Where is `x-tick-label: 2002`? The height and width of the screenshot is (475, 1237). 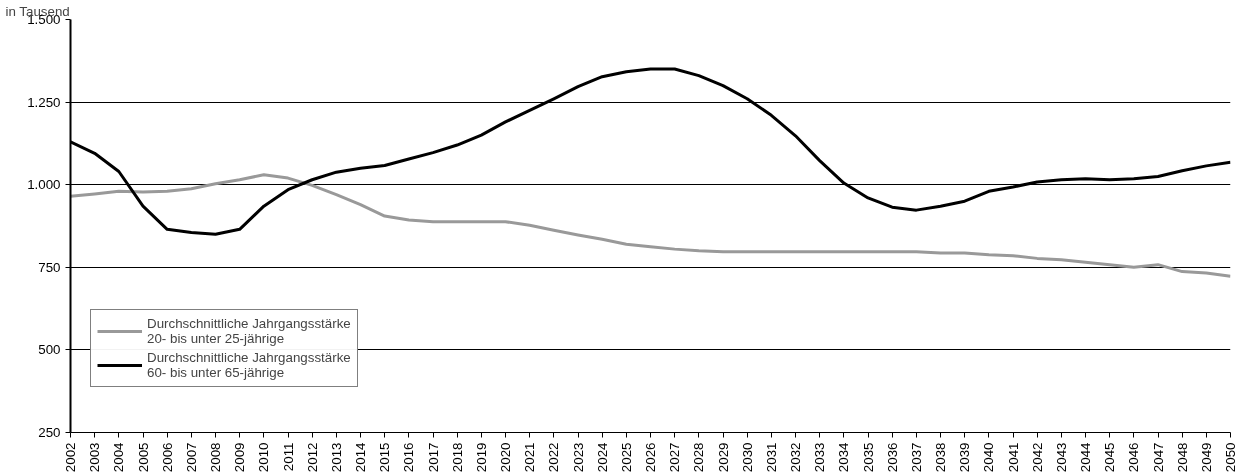
x-tick-label: 2002 is located at coordinates (70, 457).